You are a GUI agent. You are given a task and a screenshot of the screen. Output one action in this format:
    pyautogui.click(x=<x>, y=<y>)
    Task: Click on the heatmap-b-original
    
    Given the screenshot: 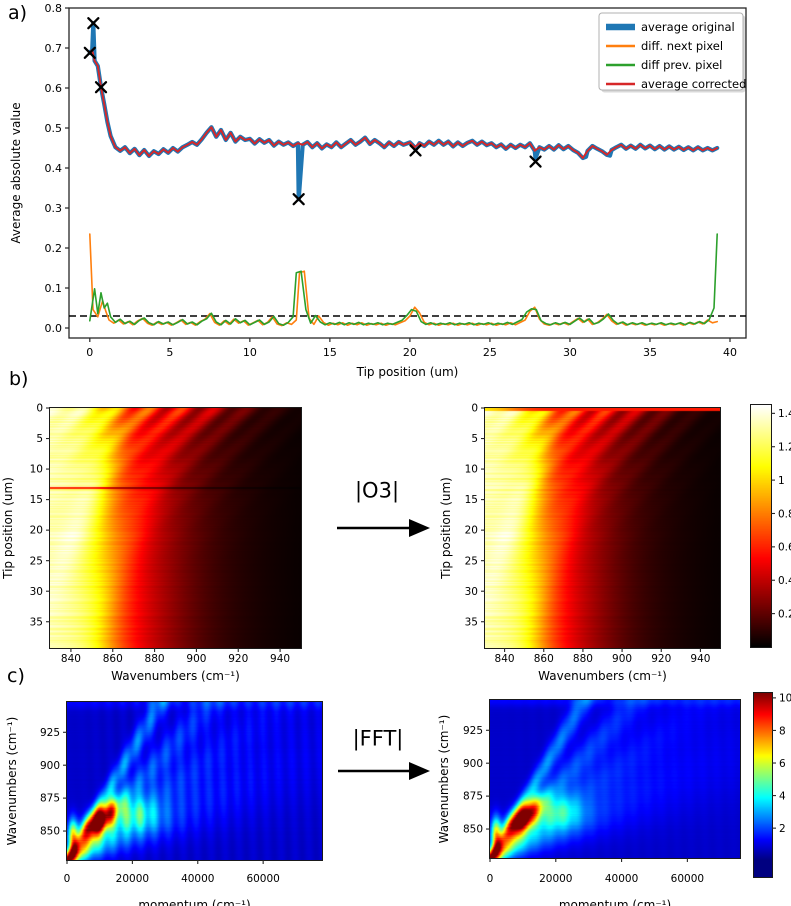 What is the action you would take?
    pyautogui.click(x=175, y=528)
    